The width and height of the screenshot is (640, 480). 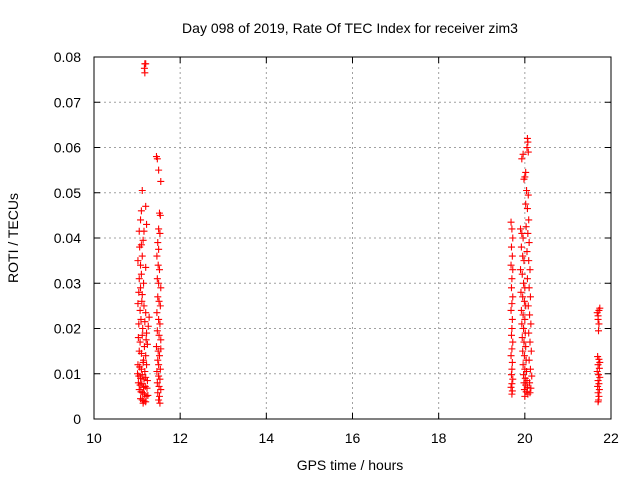 I want to click on y-axis-label: ROTI / TECUs, so click(x=13, y=238).